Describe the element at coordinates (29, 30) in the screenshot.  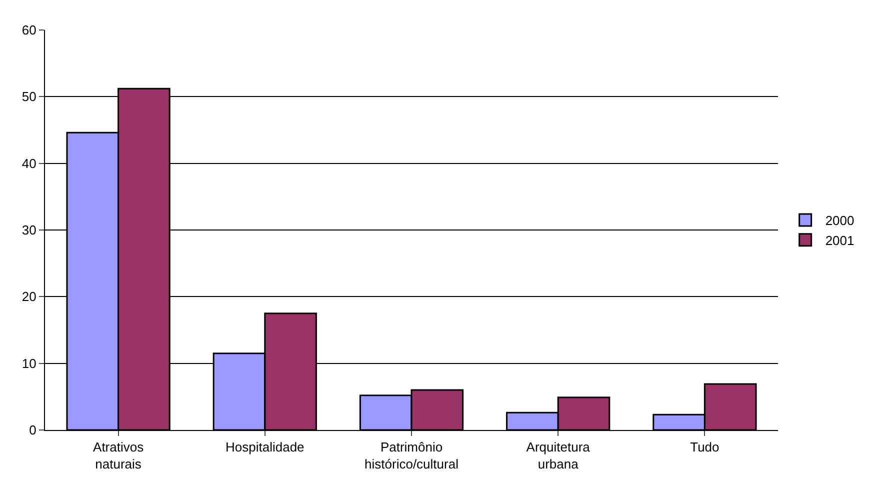
I see `y-tick-label: 60` at that location.